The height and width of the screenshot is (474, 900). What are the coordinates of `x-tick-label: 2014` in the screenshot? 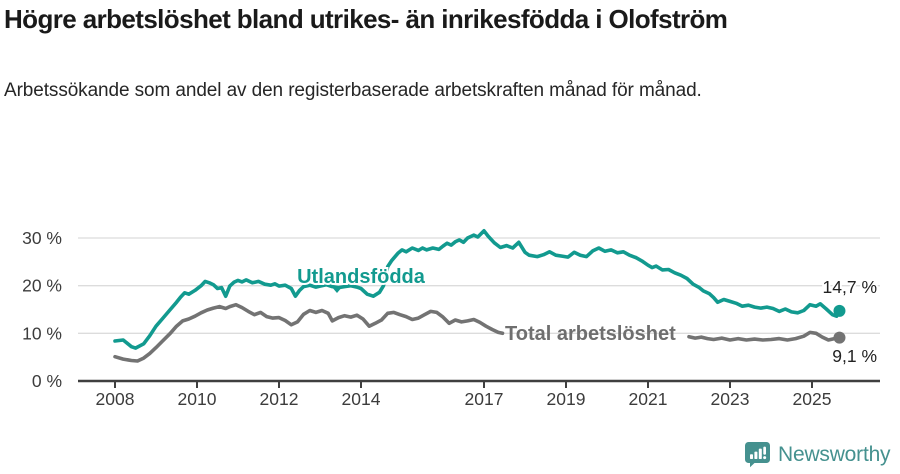 It's located at (361, 399).